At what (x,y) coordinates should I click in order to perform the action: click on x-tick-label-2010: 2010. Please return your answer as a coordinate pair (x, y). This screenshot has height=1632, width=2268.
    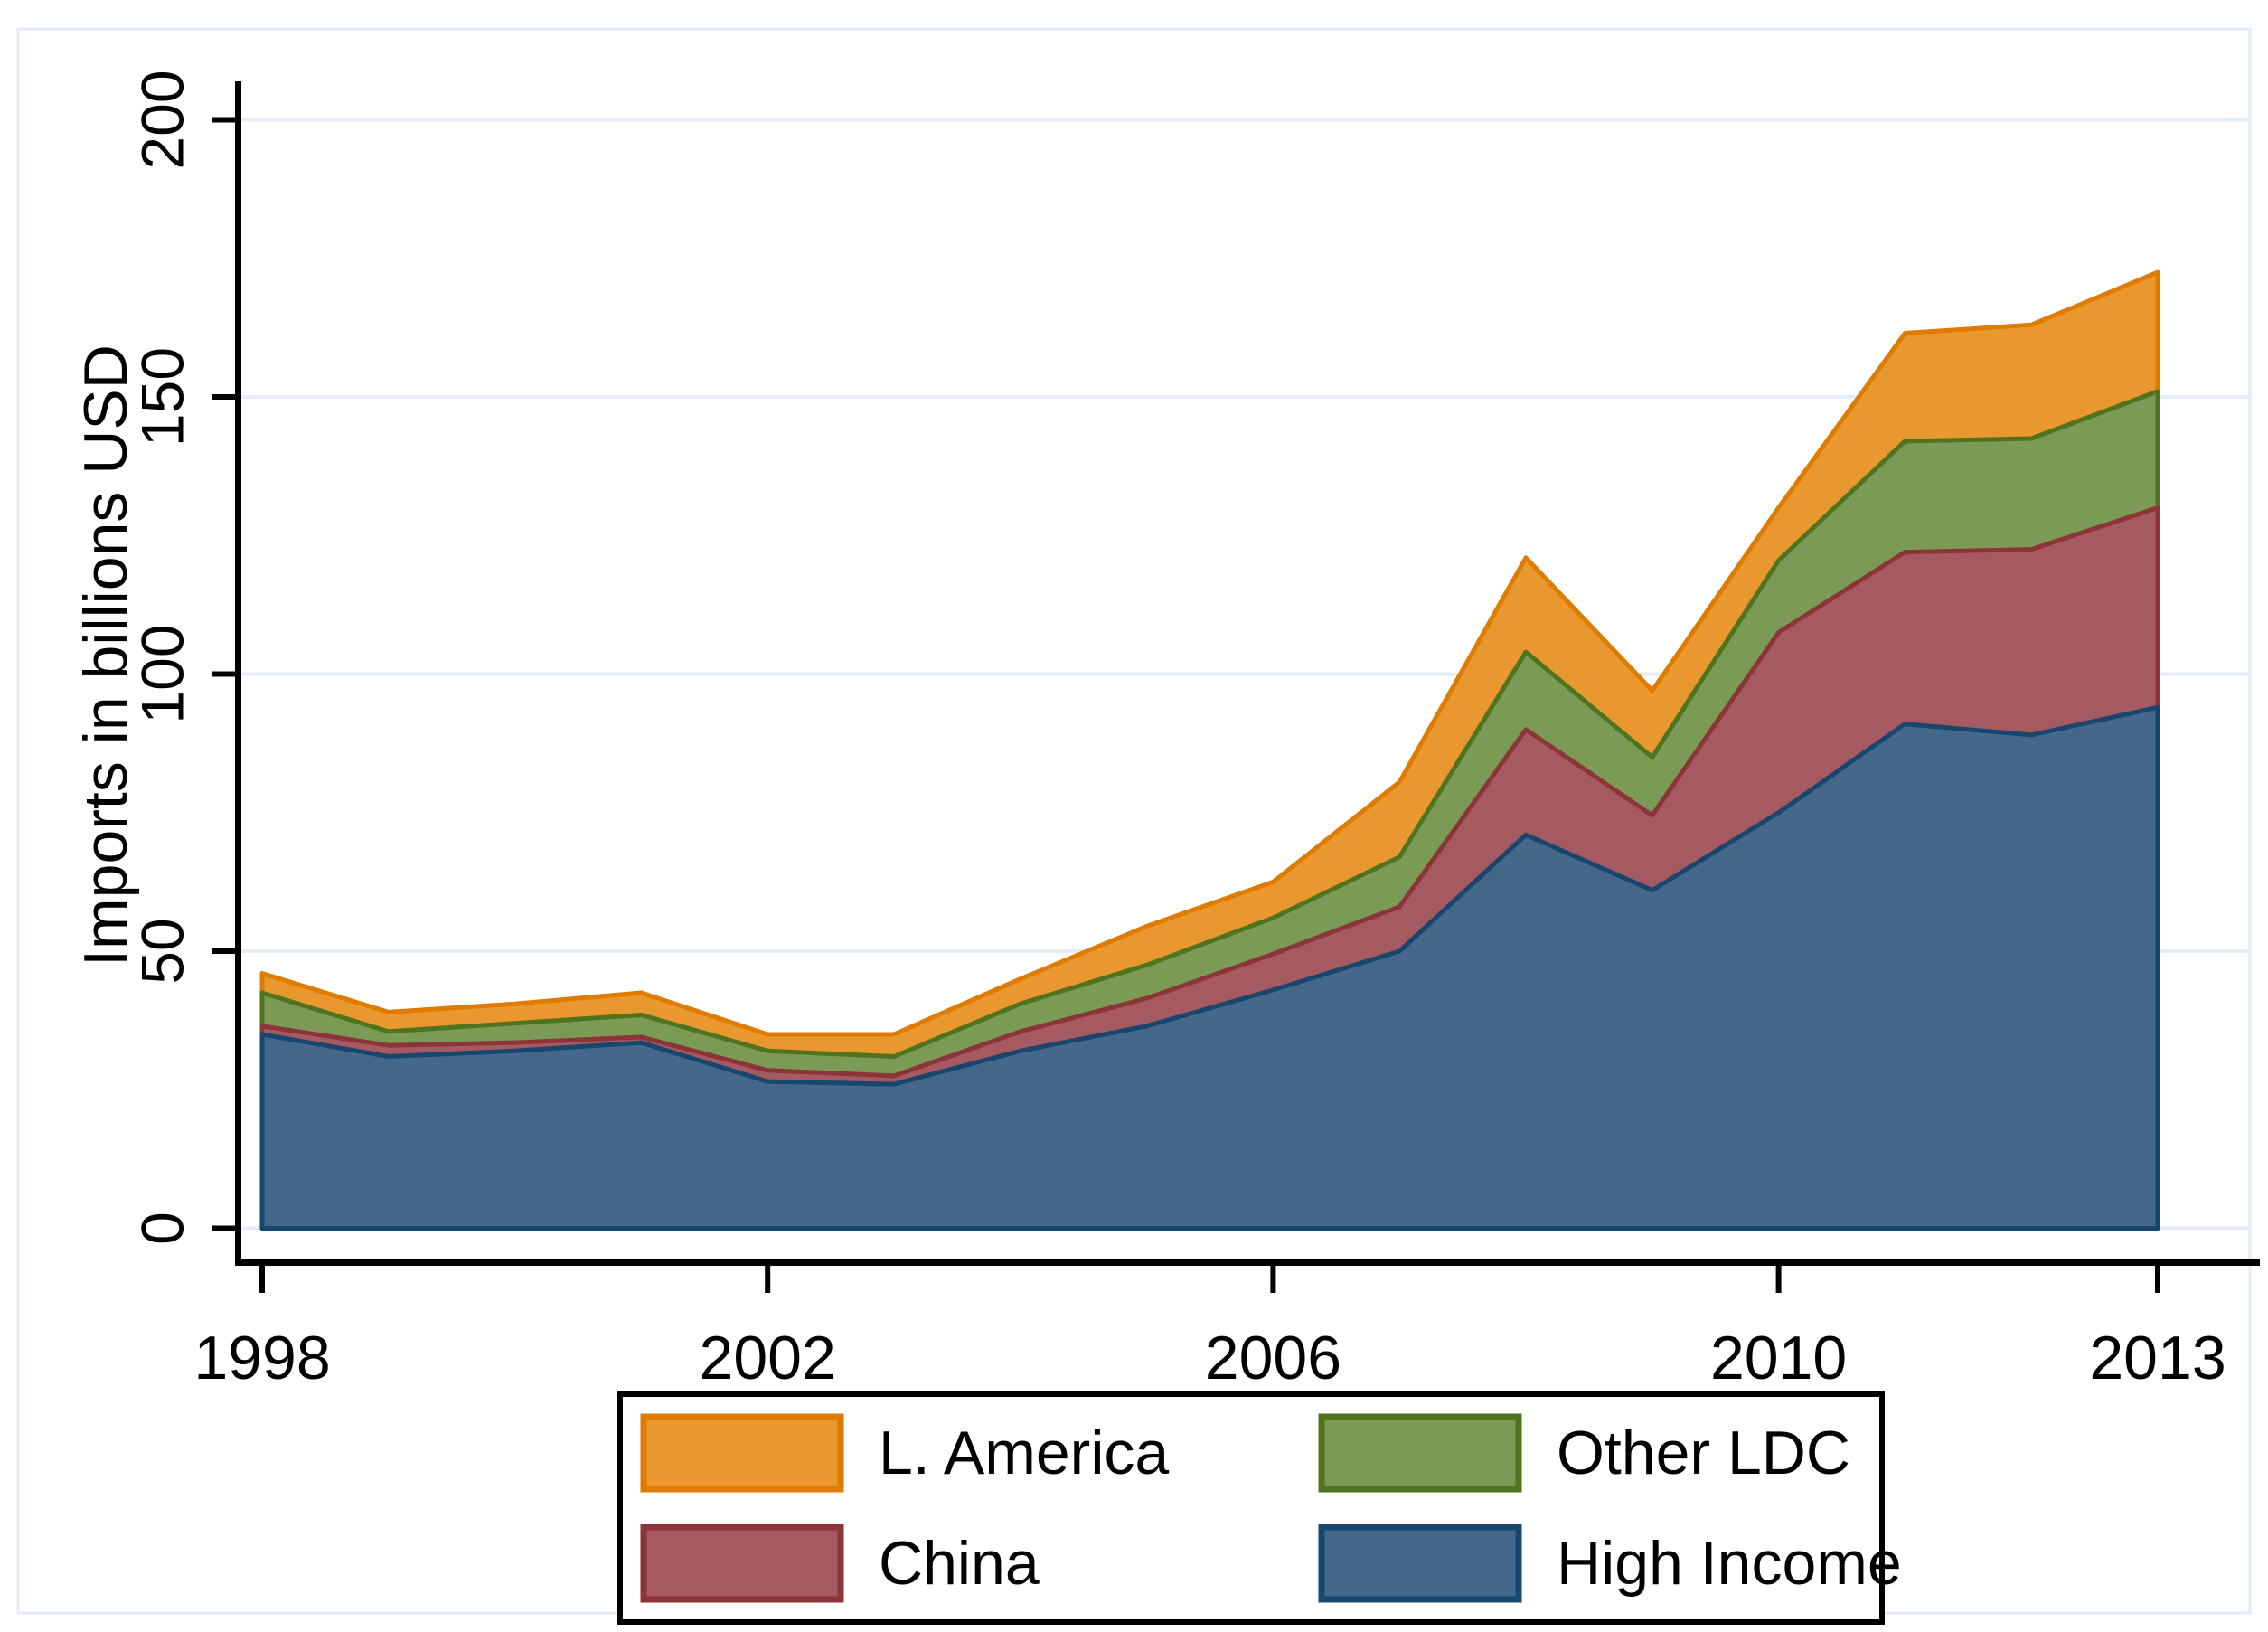
    Looking at the image, I should click on (1778, 1358).